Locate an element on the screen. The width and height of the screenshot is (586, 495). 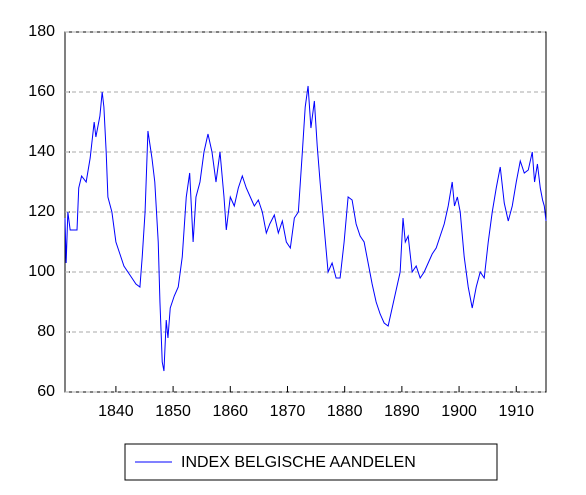
x-tick-label: 1900 is located at coordinates (459, 411).